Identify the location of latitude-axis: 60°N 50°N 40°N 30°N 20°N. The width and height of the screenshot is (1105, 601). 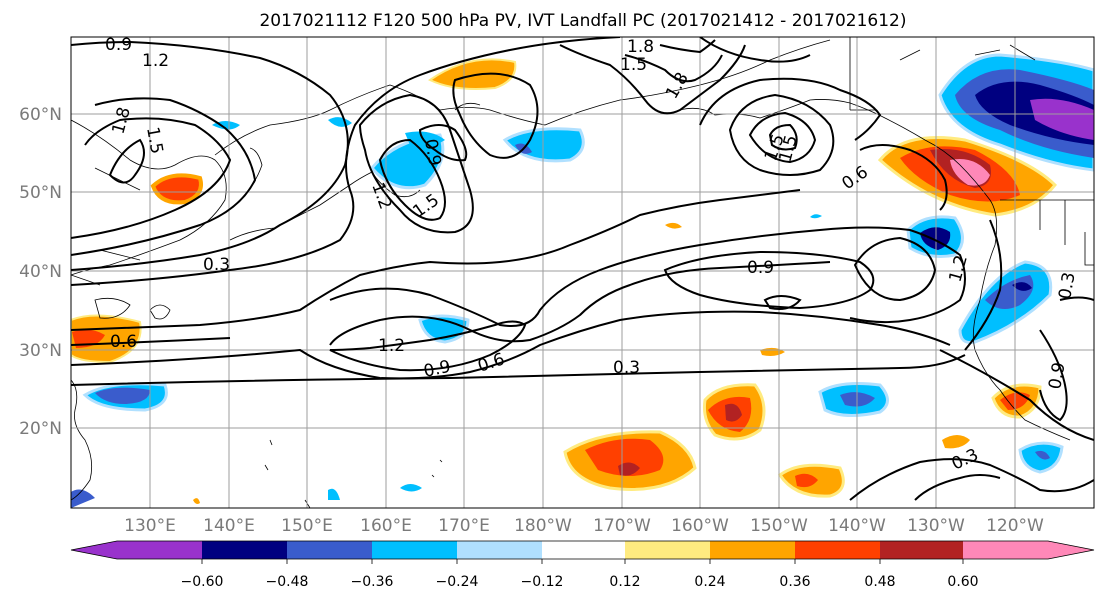
(40, 272).